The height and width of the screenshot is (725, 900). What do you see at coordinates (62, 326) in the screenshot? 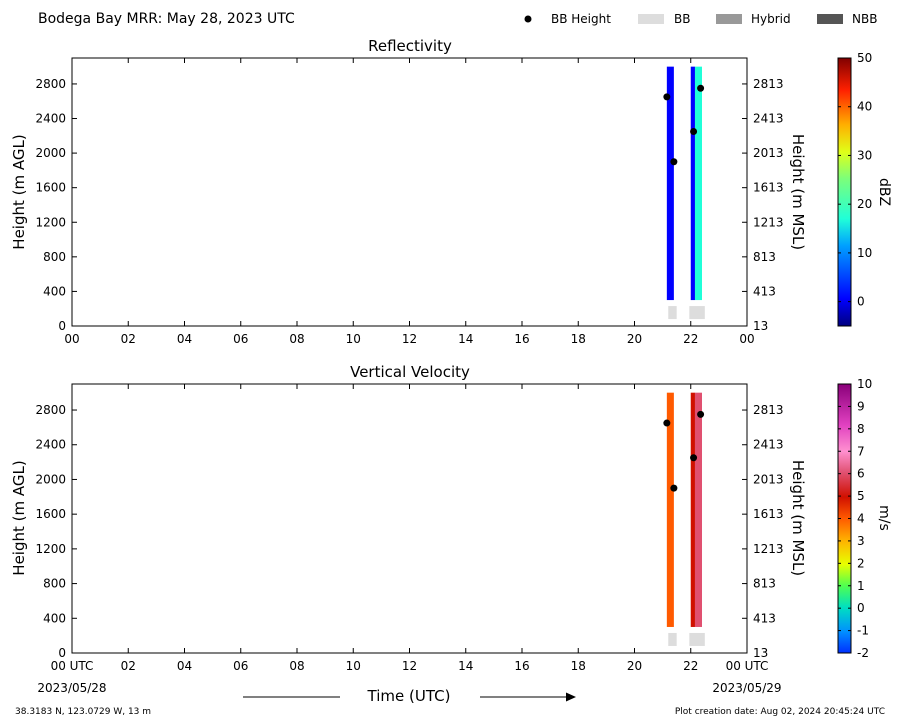
I see `y-tick-label: 0` at bounding box center [62, 326].